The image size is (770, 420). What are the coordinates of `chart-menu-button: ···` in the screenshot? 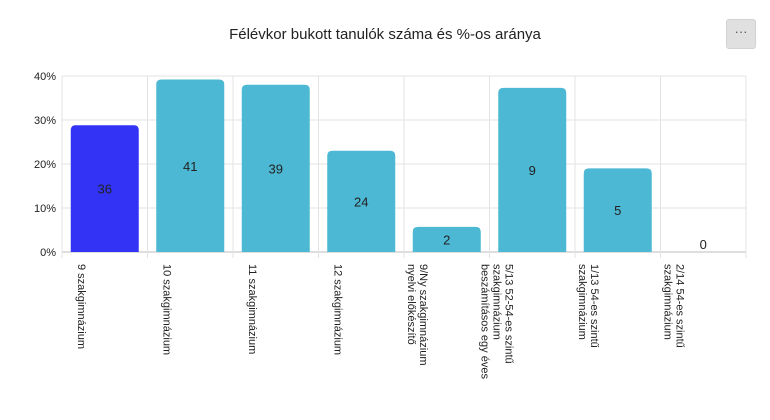 It's located at (741, 34).